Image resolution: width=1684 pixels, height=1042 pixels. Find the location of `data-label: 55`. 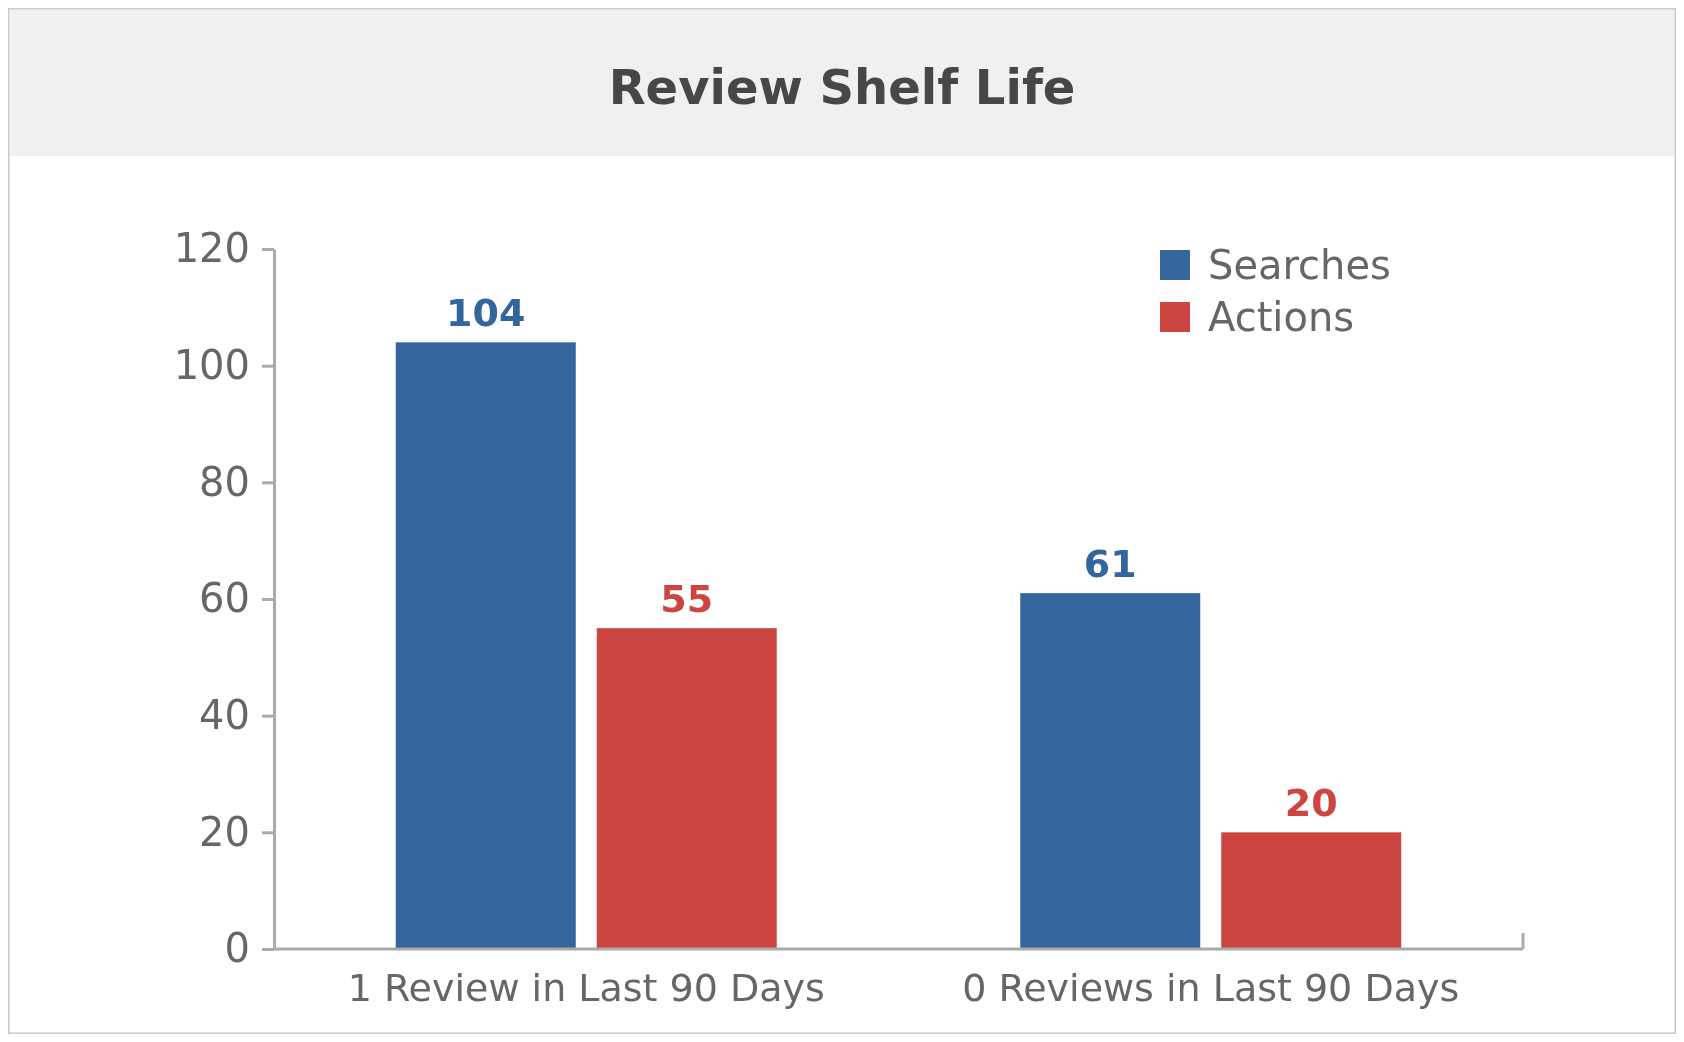

data-label: 55 is located at coordinates (687, 599).